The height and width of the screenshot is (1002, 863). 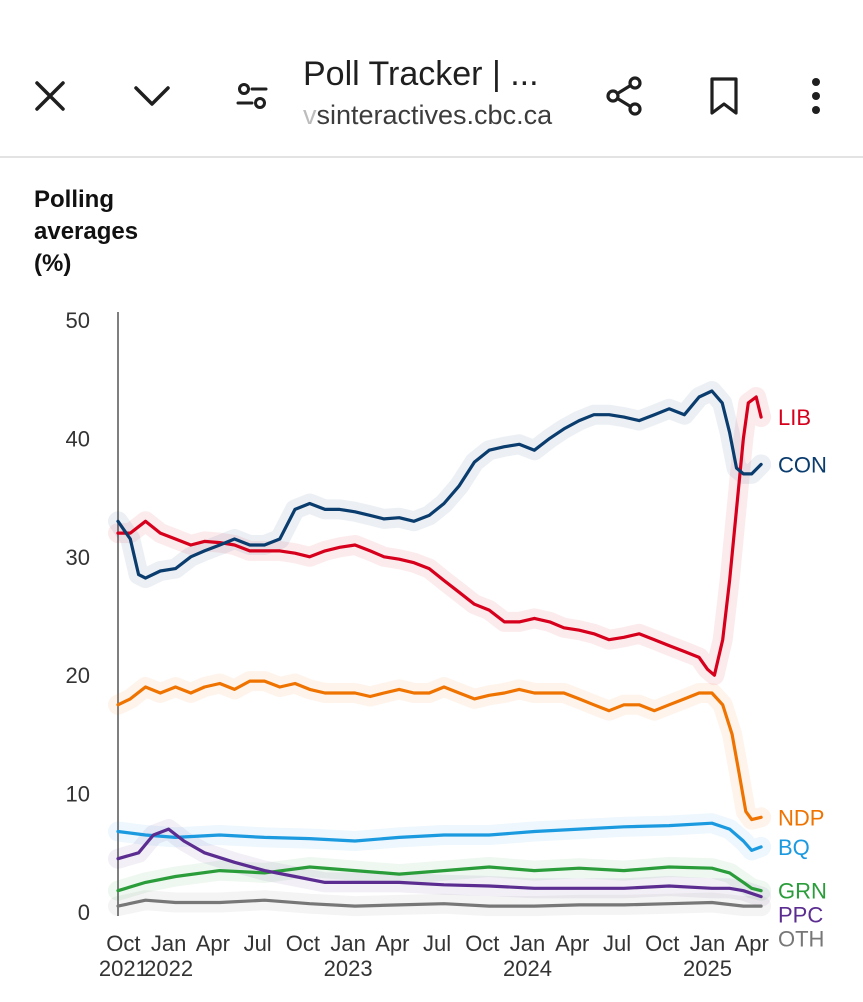 I want to click on series-label-lib: LIB, so click(x=794, y=417).